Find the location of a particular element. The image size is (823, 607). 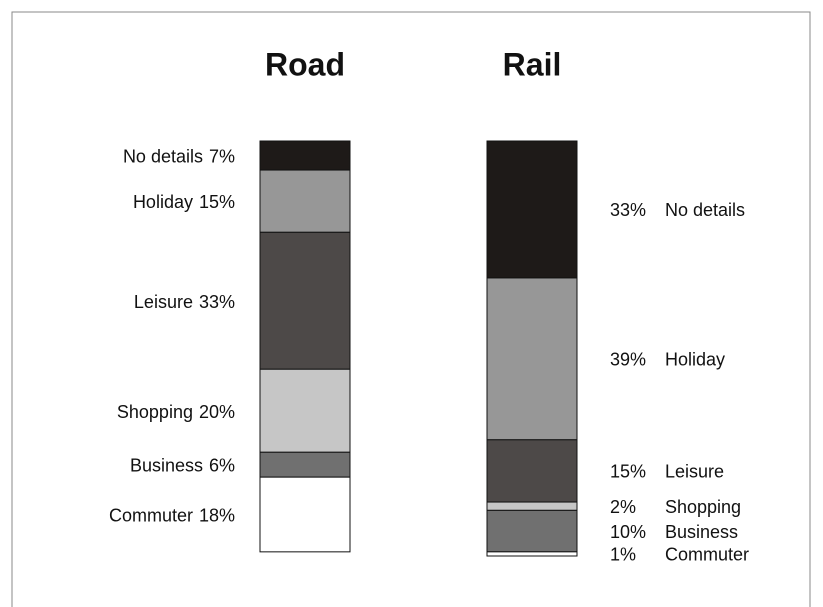

value-label: 2% is located at coordinates (623, 507).